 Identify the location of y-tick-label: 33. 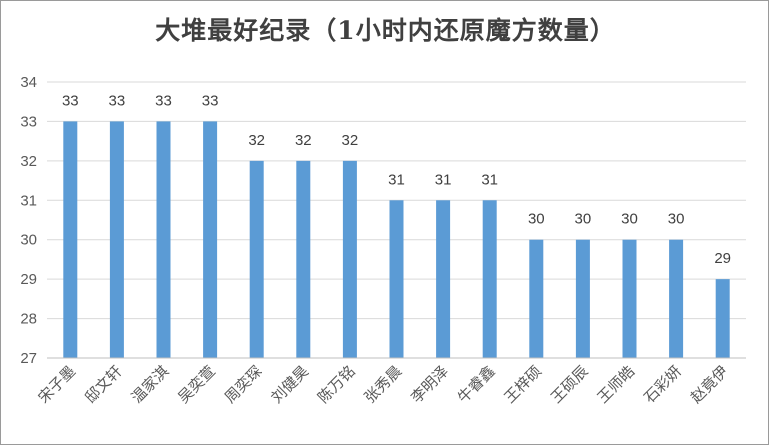
(28, 121).